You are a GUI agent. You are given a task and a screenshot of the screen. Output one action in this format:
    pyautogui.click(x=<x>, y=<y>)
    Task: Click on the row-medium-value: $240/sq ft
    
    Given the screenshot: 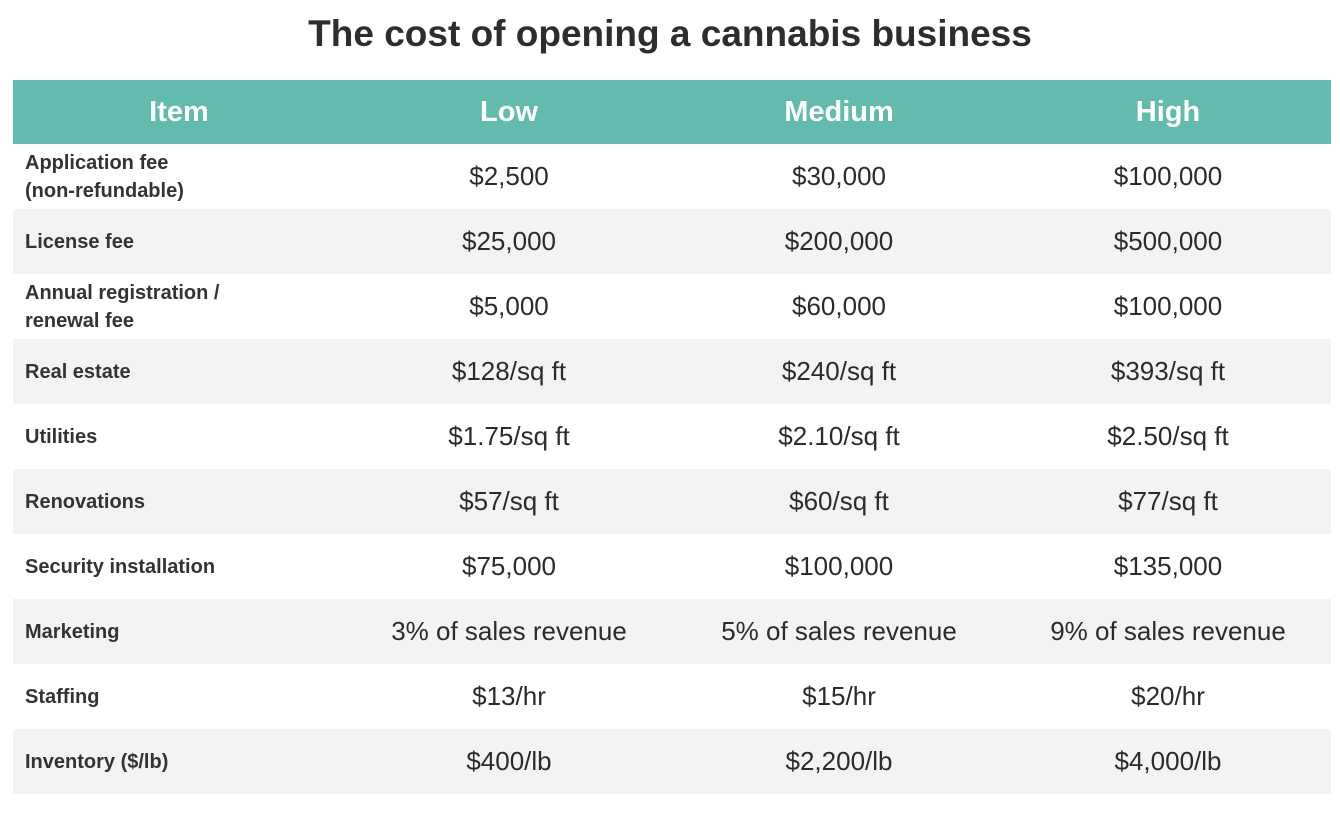 What is the action you would take?
    pyautogui.click(x=839, y=371)
    